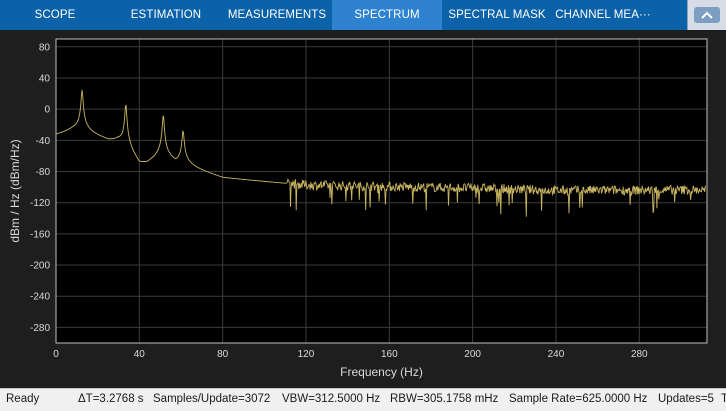 The height and width of the screenshot is (411, 726). What do you see at coordinates (111, 399) in the screenshot?
I see `status-delta-t: ΔT=3.2768 s` at bounding box center [111, 399].